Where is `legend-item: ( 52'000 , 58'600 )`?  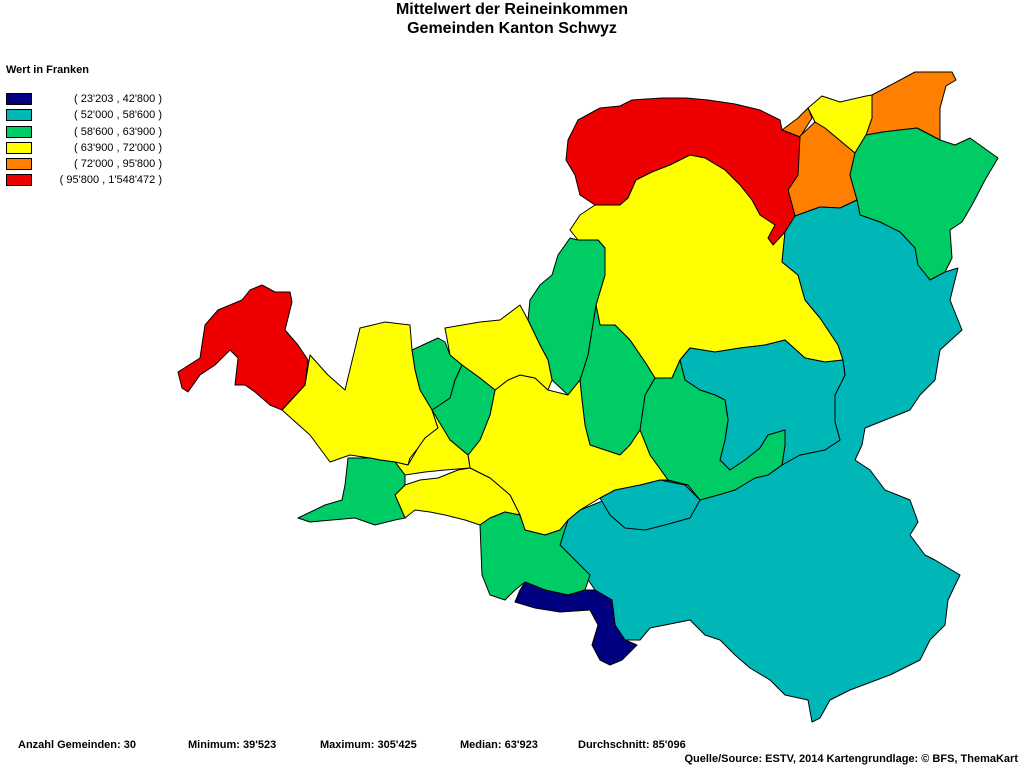
legend-item: ( 52'000 , 58'600 ) is located at coordinates (91, 117).